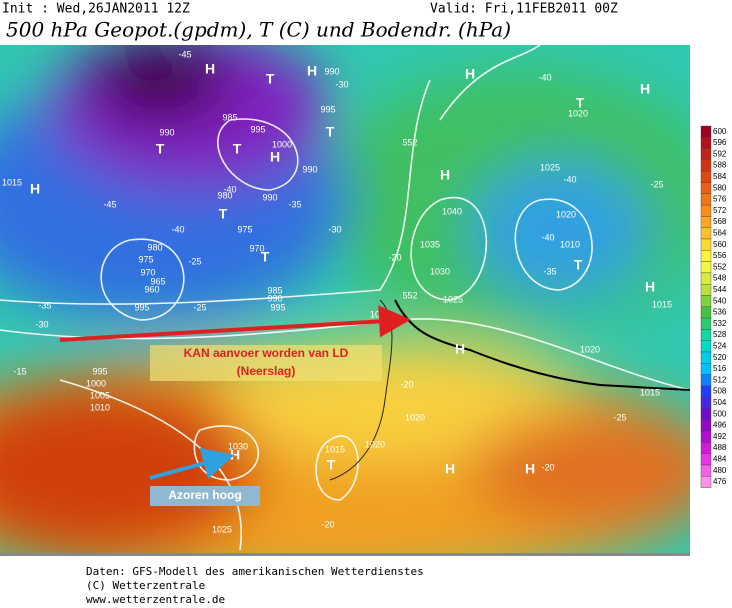 Image resolution: width=732 pixels, height=608 pixels. I want to click on colorbar-label: 596, so click(720, 142).